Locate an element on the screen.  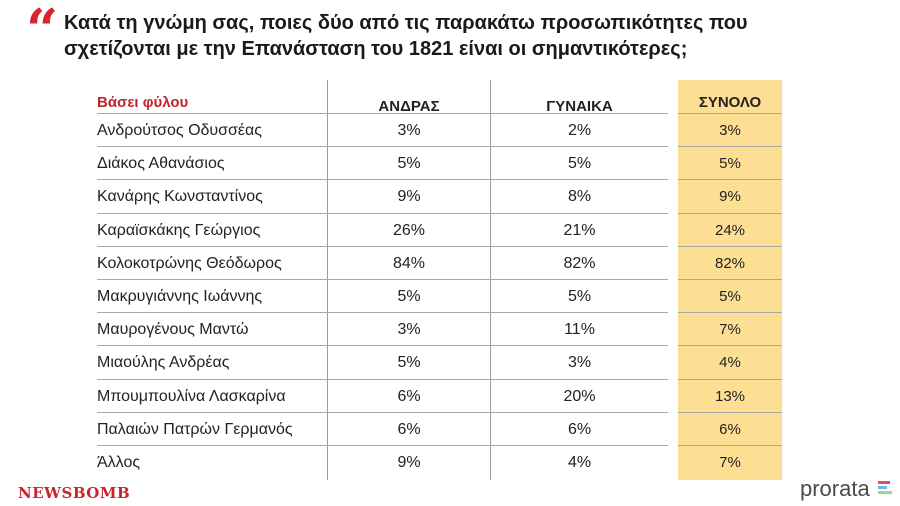
column-header-women: ΓΥΝΑΙΚΑ is located at coordinates (579, 106).